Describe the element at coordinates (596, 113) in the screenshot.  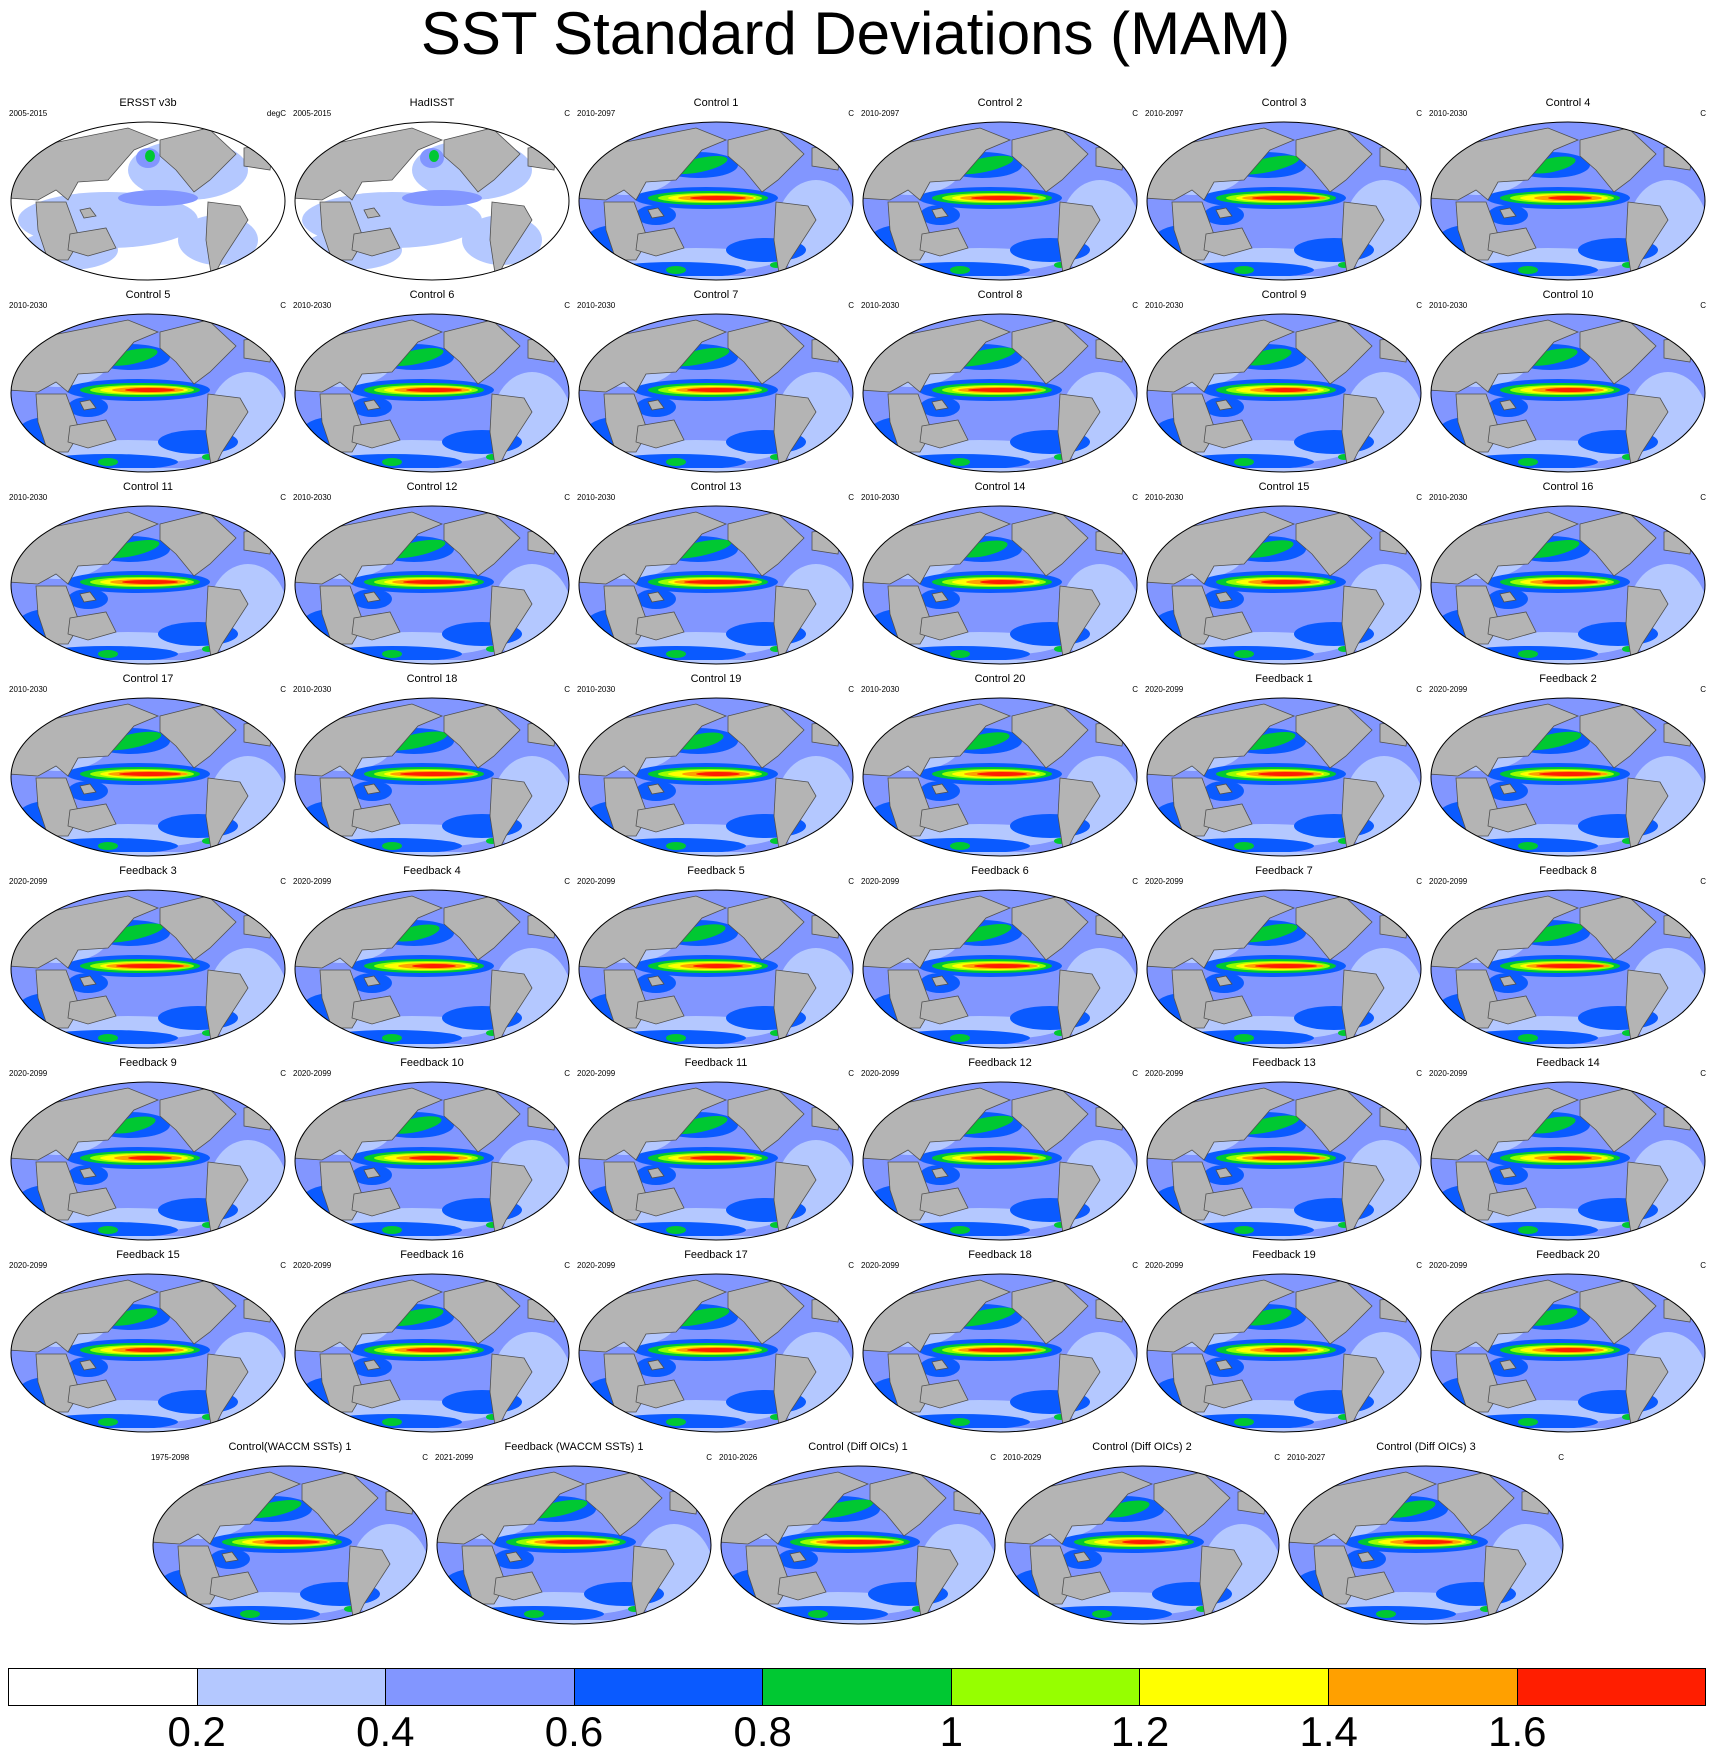
I see `panel-period: 2010-2097` at that location.